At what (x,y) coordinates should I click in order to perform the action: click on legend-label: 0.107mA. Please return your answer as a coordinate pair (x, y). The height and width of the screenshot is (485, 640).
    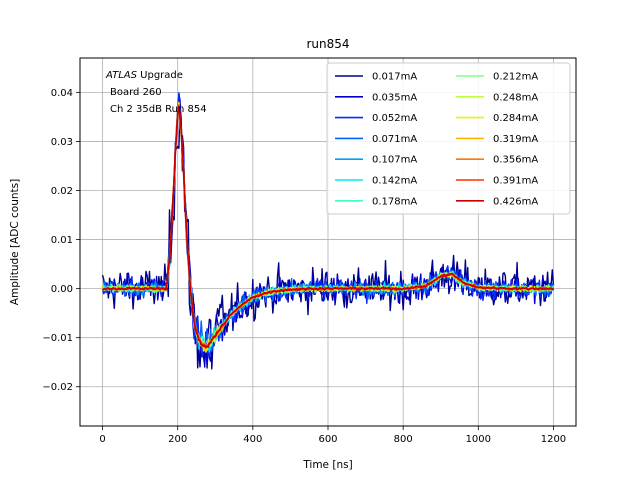
    Looking at the image, I should click on (394, 160).